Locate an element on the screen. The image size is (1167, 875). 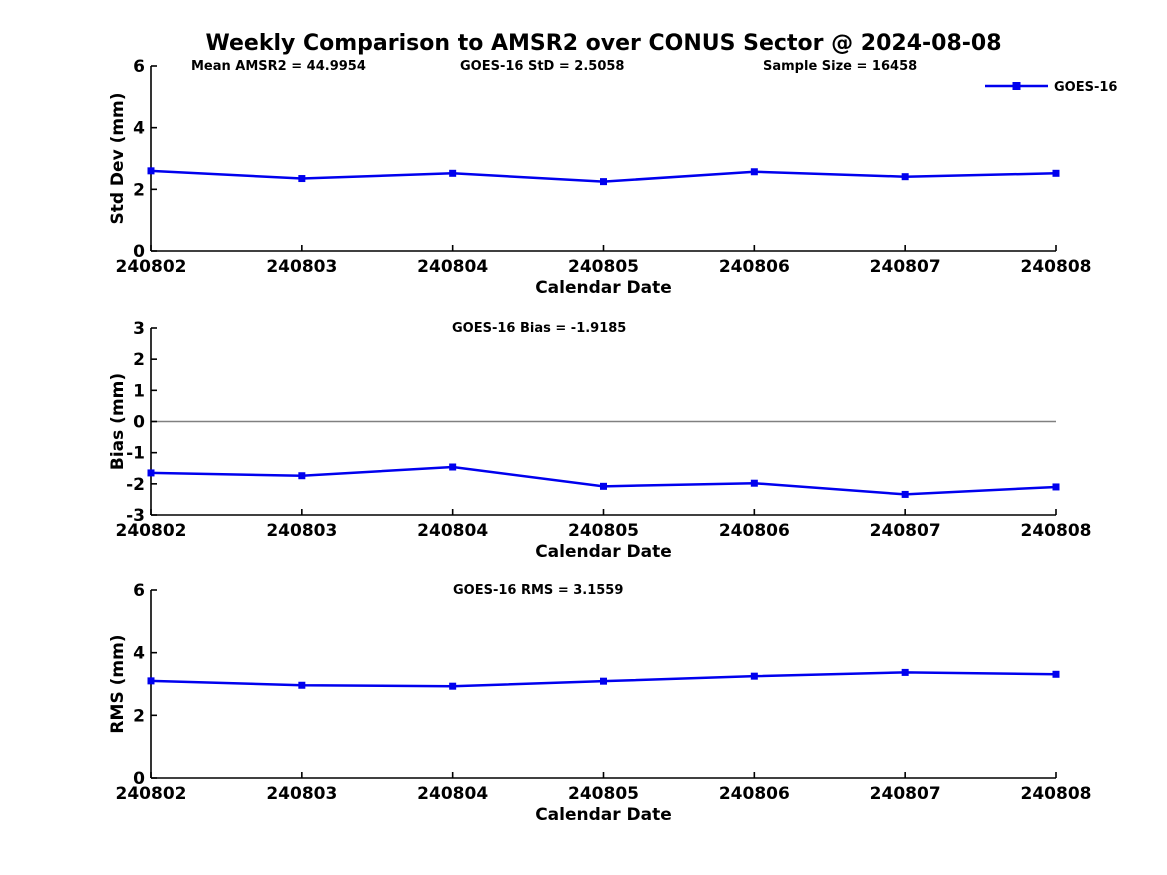
y-axis-label: Std Dev (mm) is located at coordinates (118, 158).